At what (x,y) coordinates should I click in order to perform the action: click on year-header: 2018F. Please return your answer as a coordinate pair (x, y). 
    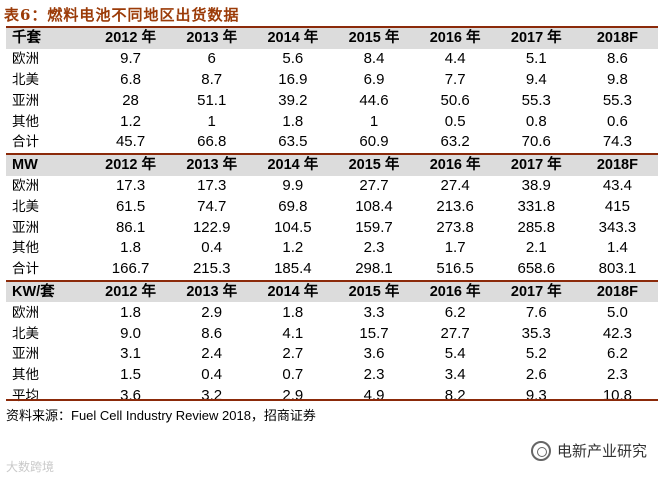
    Looking at the image, I should click on (617, 291).